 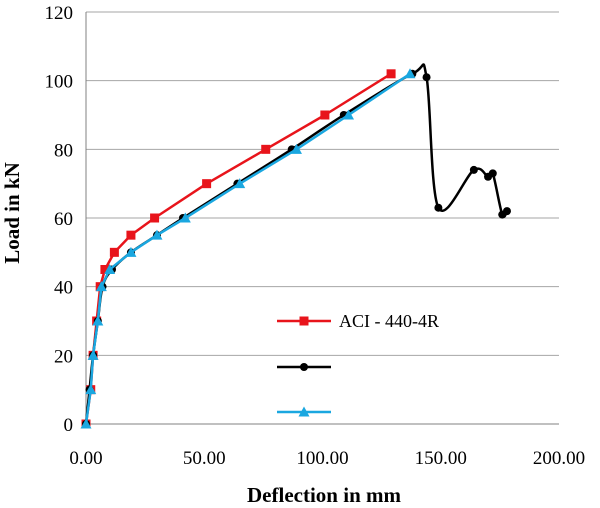 What do you see at coordinates (59, 13) in the screenshot?
I see `y-tick-label: 120` at bounding box center [59, 13].